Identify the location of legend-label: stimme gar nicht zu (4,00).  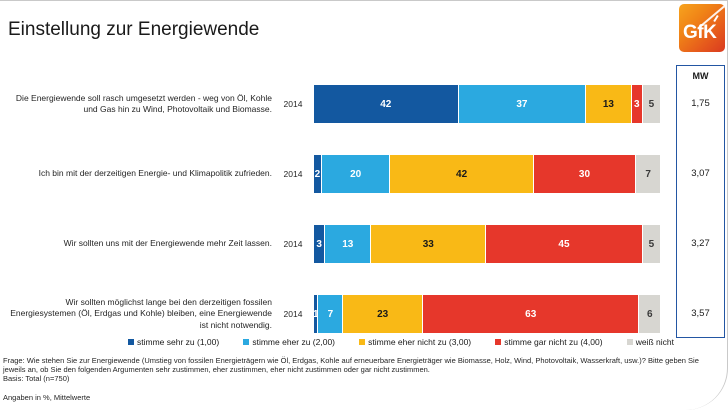
(553, 342).